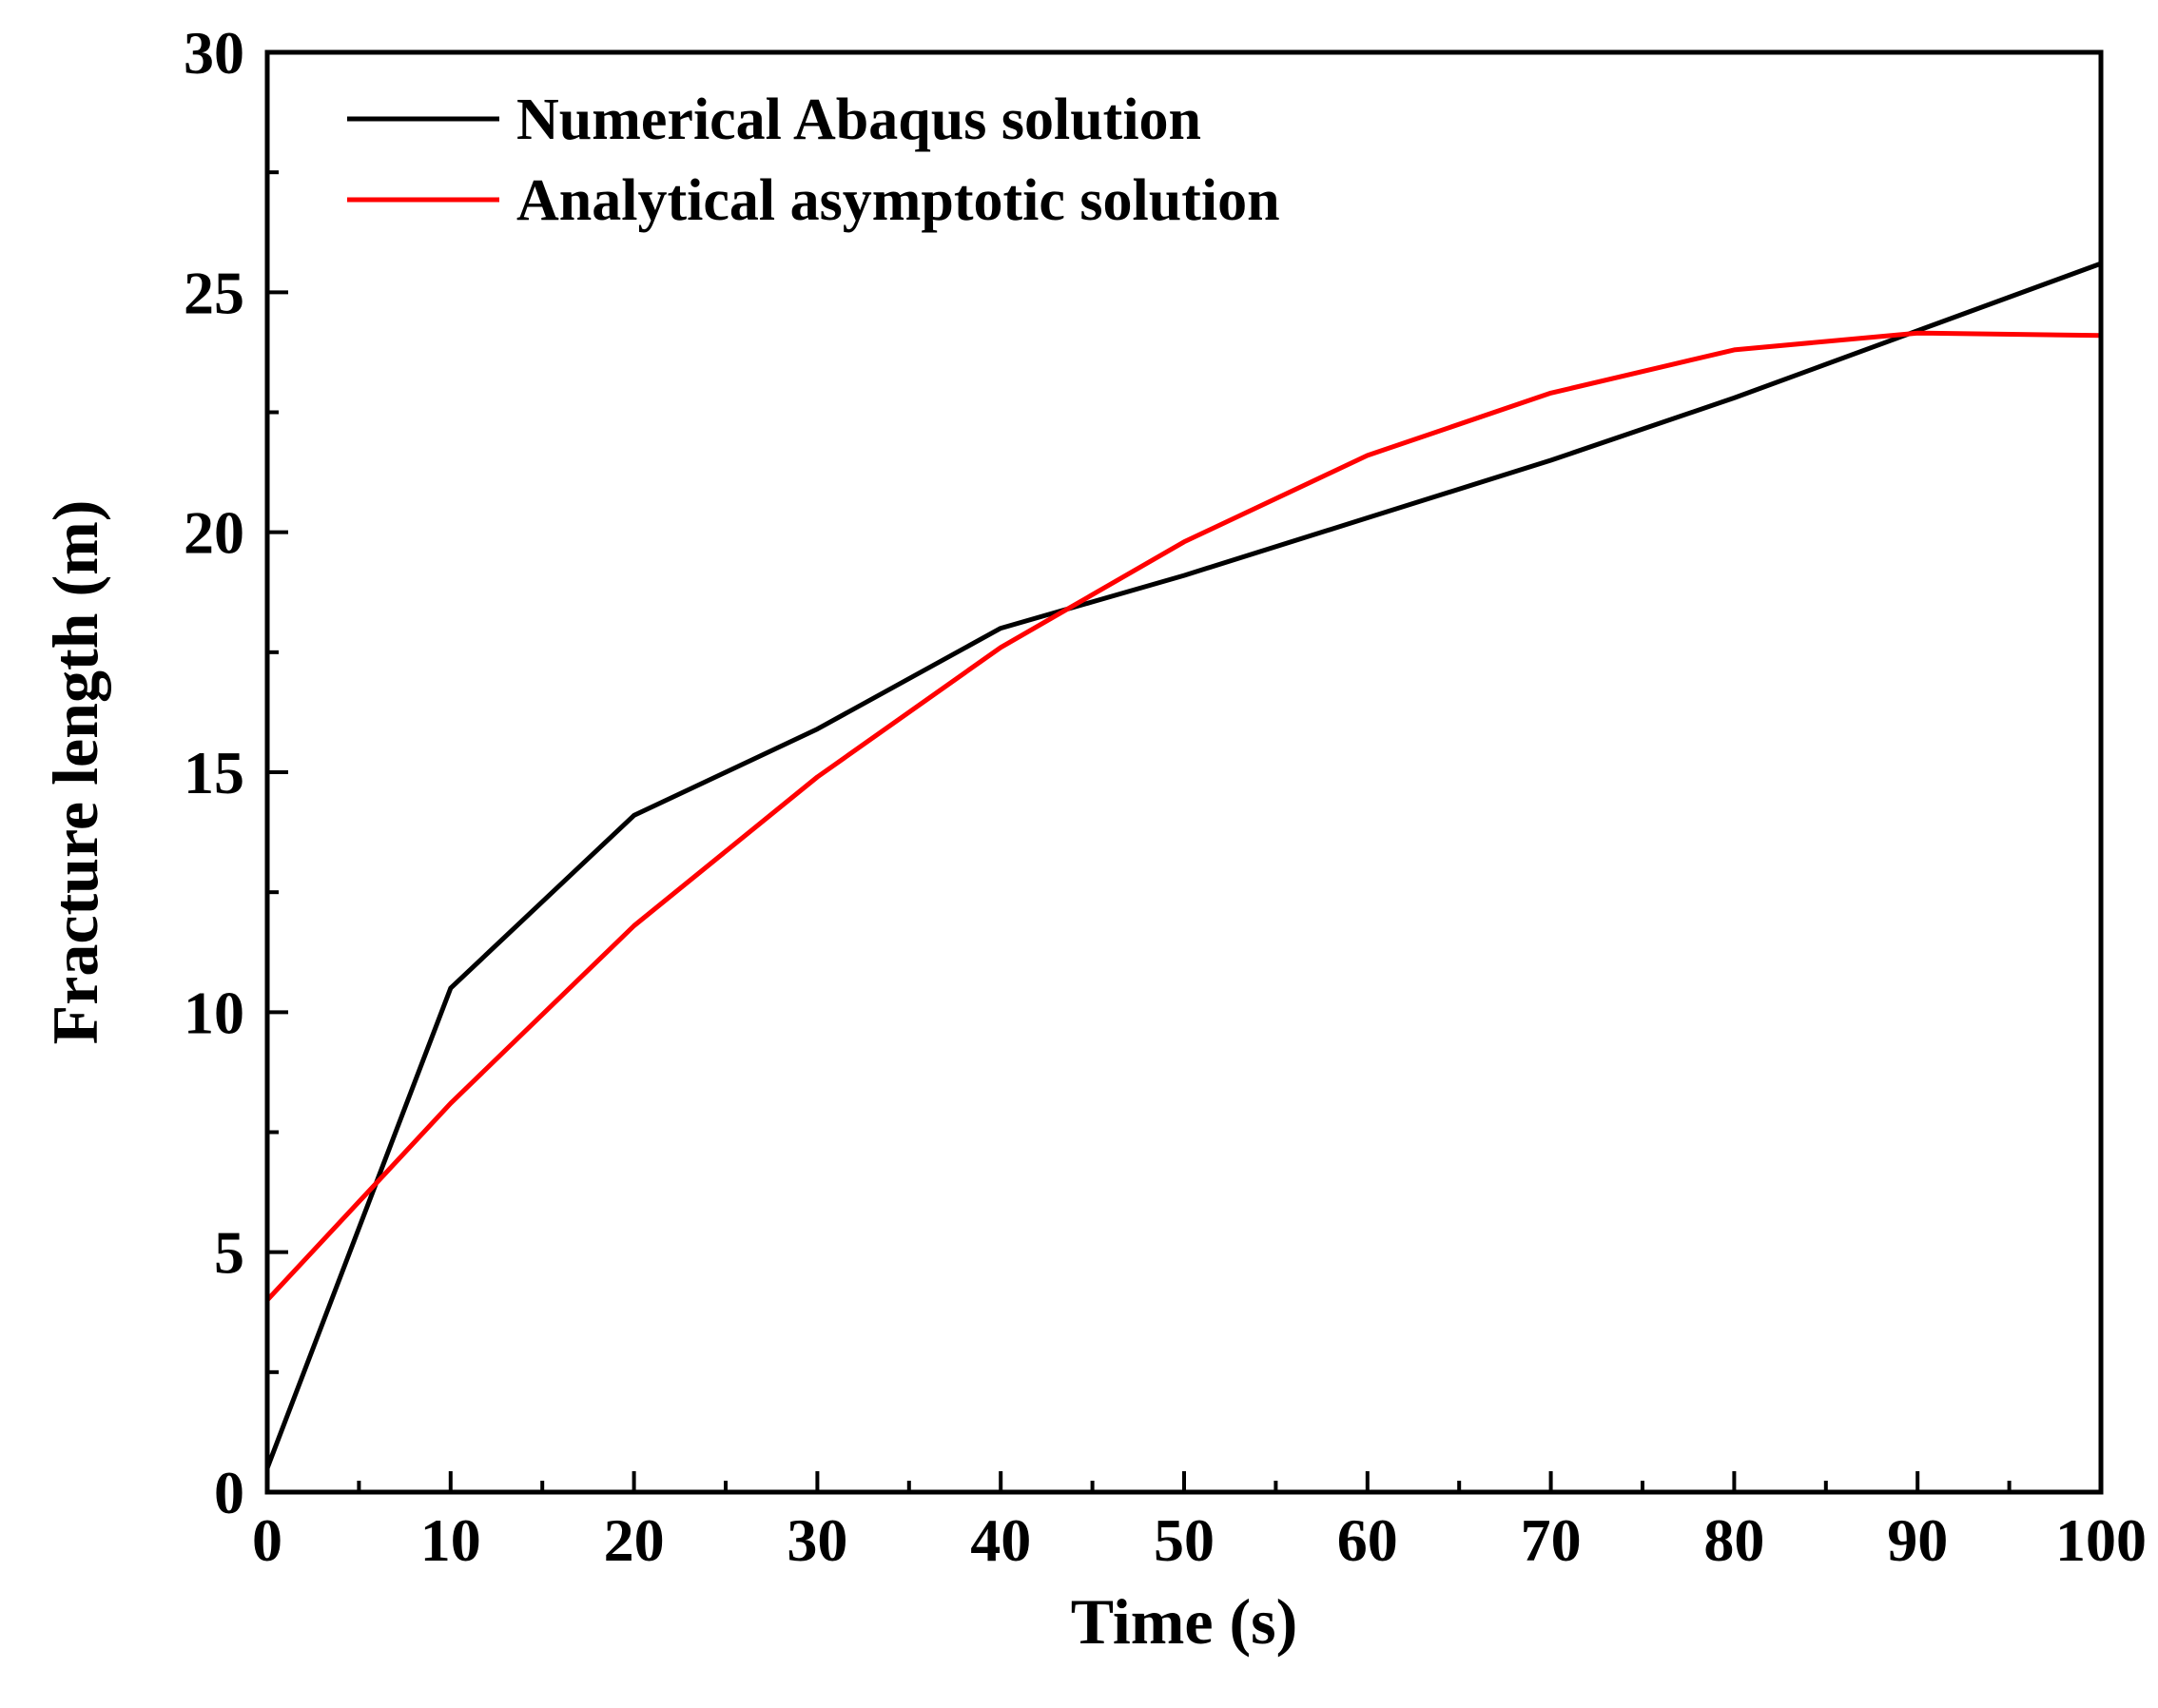 Image resolution: width=2158 pixels, height=1708 pixels. Describe the element at coordinates (1367, 1540) in the screenshot. I see `x-tick-label: 60` at that location.